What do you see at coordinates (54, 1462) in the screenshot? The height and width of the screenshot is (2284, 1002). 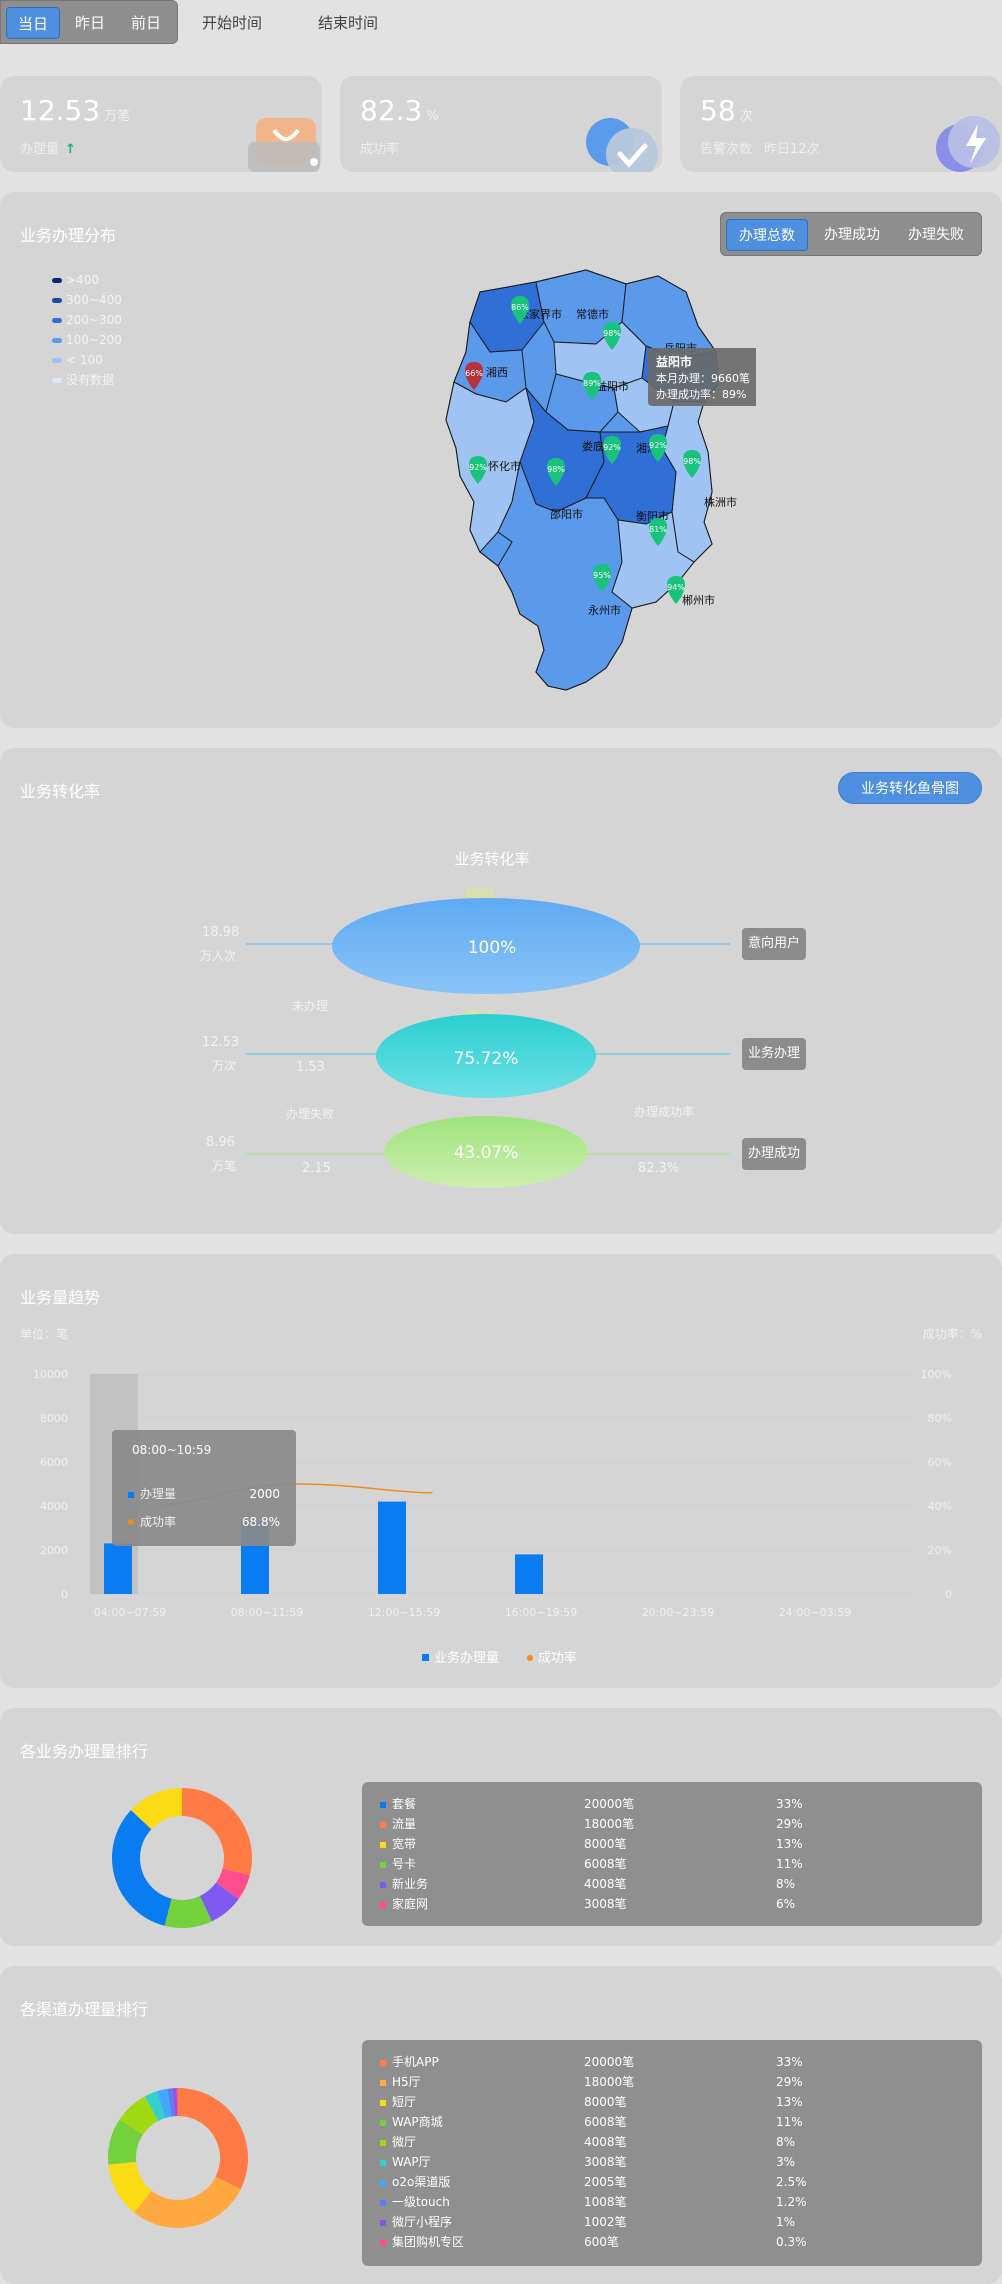 I see `y-tick-label: 6000` at bounding box center [54, 1462].